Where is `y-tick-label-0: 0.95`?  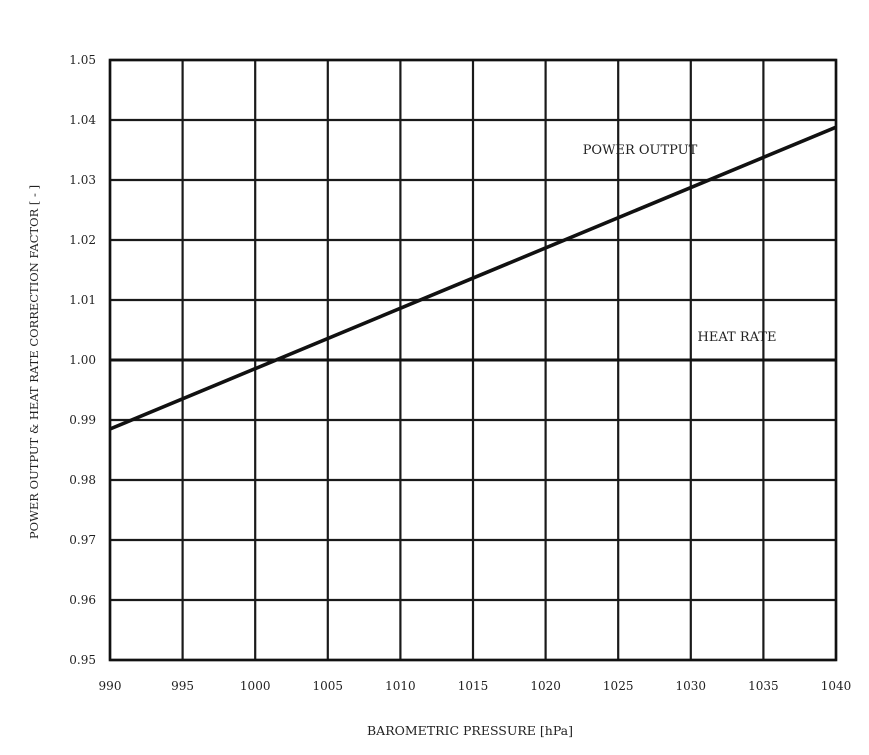
y-tick-label-0: 0.95 is located at coordinates (82, 660).